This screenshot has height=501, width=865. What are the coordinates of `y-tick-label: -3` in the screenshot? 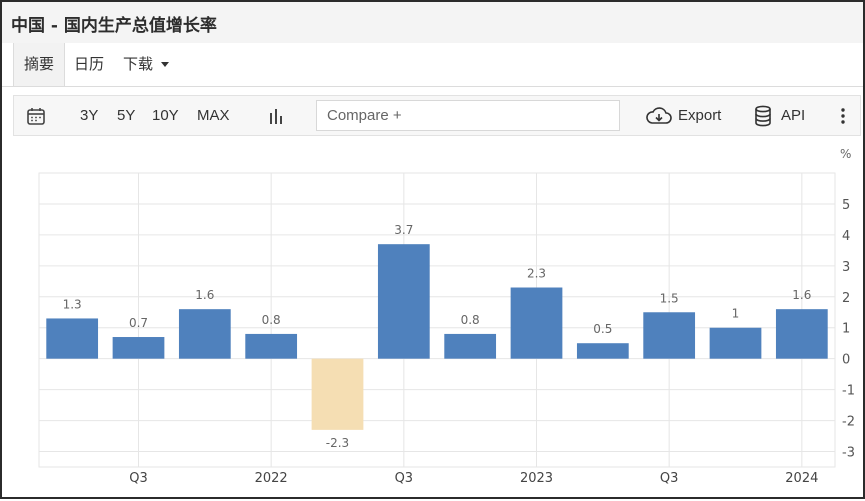 It's located at (848, 453).